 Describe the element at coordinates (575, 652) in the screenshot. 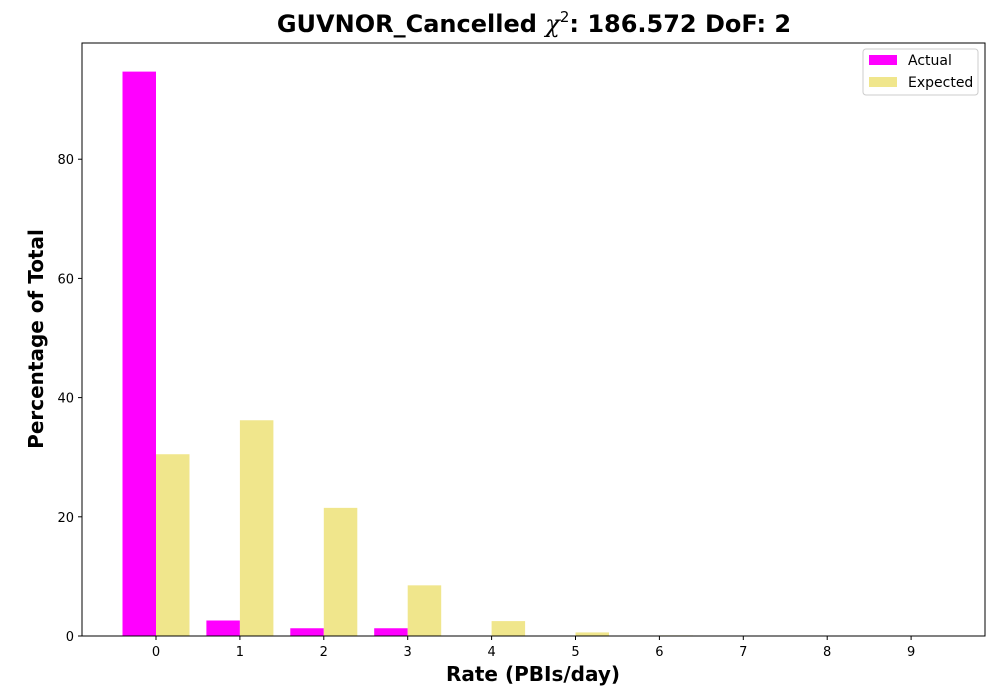

I see `x-tick-label: 5` at that location.